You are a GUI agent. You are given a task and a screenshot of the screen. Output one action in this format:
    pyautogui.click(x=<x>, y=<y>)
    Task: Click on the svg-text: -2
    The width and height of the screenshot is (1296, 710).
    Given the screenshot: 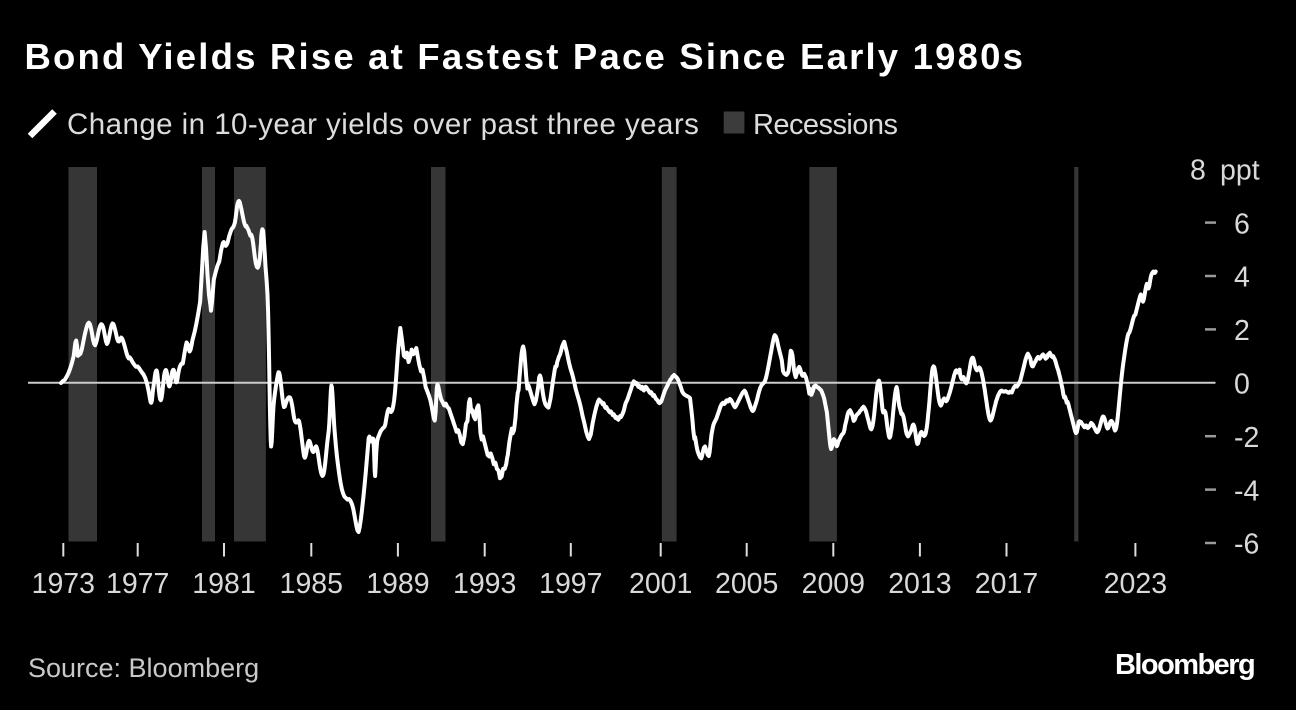 What is the action you would take?
    pyautogui.click(x=1246, y=438)
    